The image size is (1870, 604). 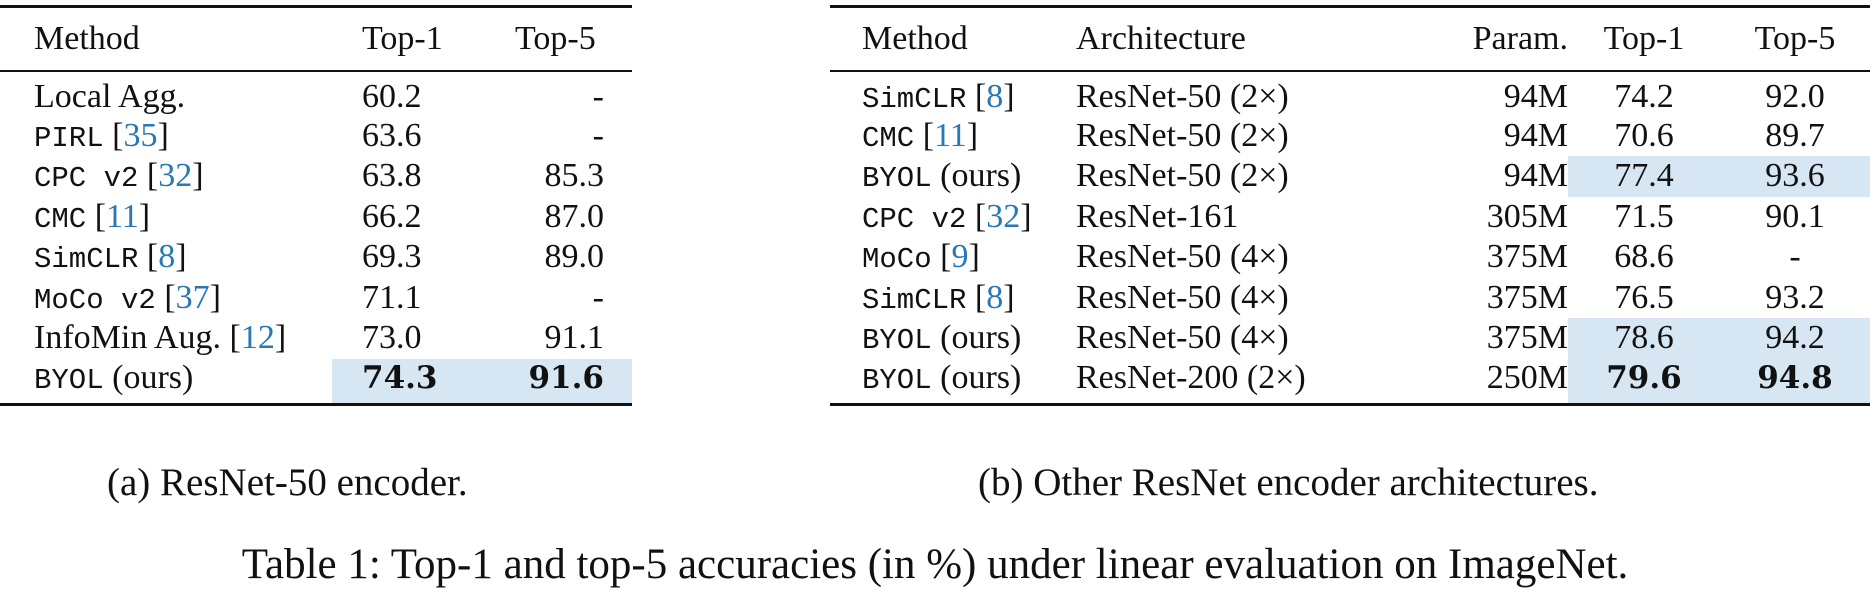 I want to click on arch-value: ResNet-50 (2×), so click(x=1182, y=96).